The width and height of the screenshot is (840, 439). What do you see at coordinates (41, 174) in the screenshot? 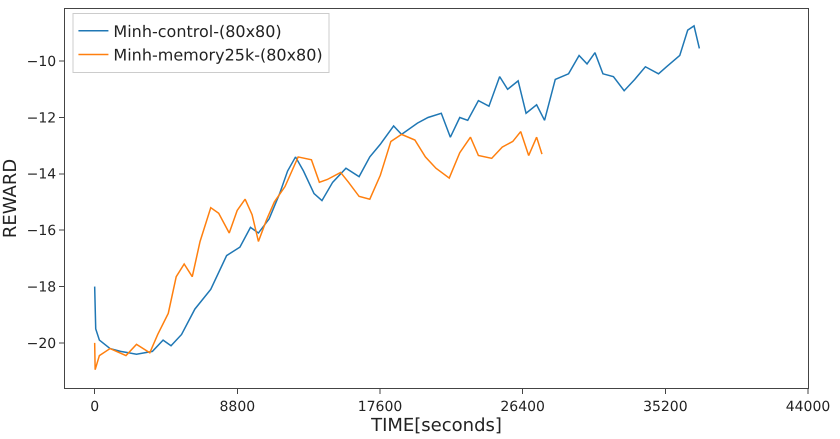
I see `y-tick-label: −14` at bounding box center [41, 174].